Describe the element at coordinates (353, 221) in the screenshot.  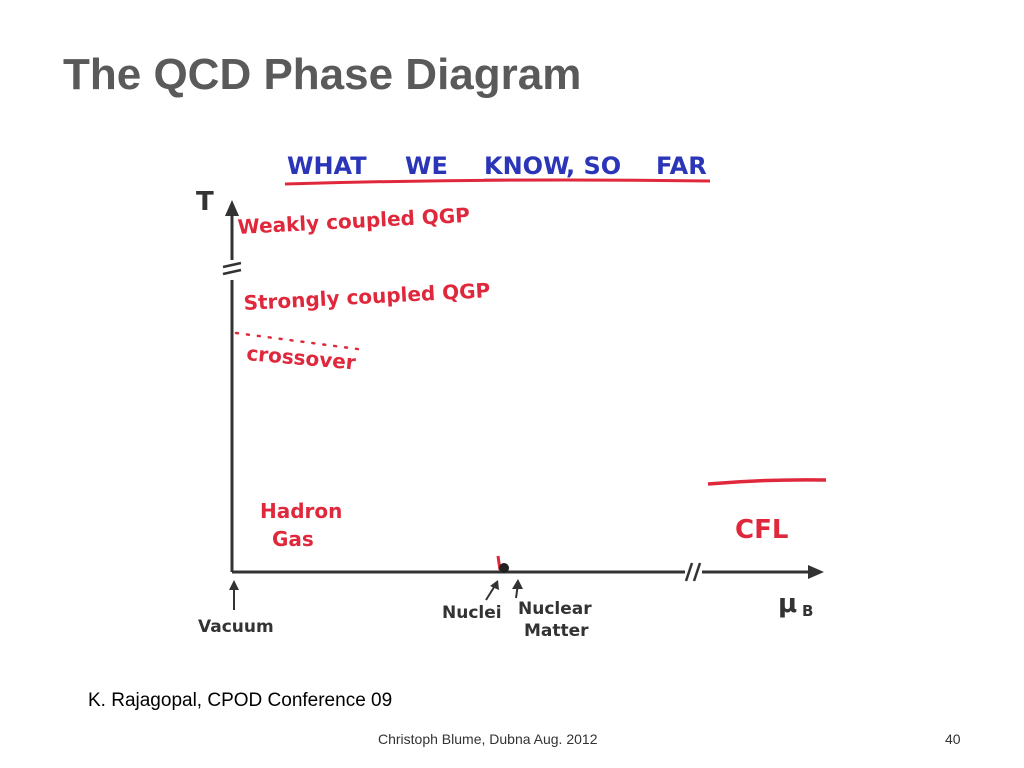
I see `region-weakly-coupled-qgp: Weakly coupled QGP` at that location.